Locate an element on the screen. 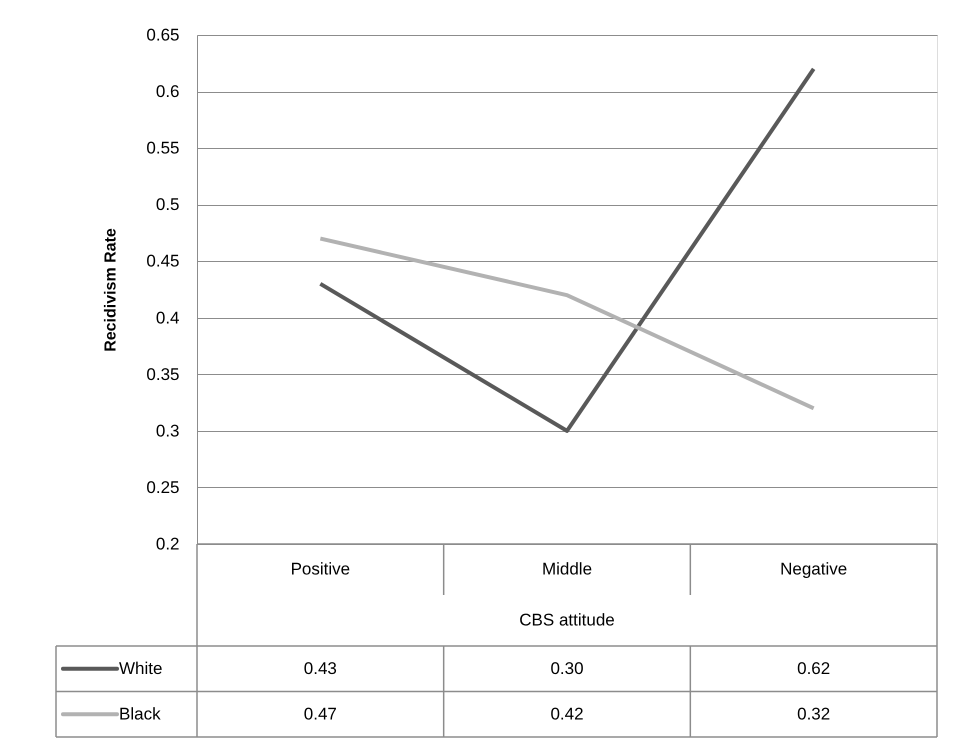 This screenshot has height=740, width=954. y-tick-label: 0.3 is located at coordinates (168, 430).